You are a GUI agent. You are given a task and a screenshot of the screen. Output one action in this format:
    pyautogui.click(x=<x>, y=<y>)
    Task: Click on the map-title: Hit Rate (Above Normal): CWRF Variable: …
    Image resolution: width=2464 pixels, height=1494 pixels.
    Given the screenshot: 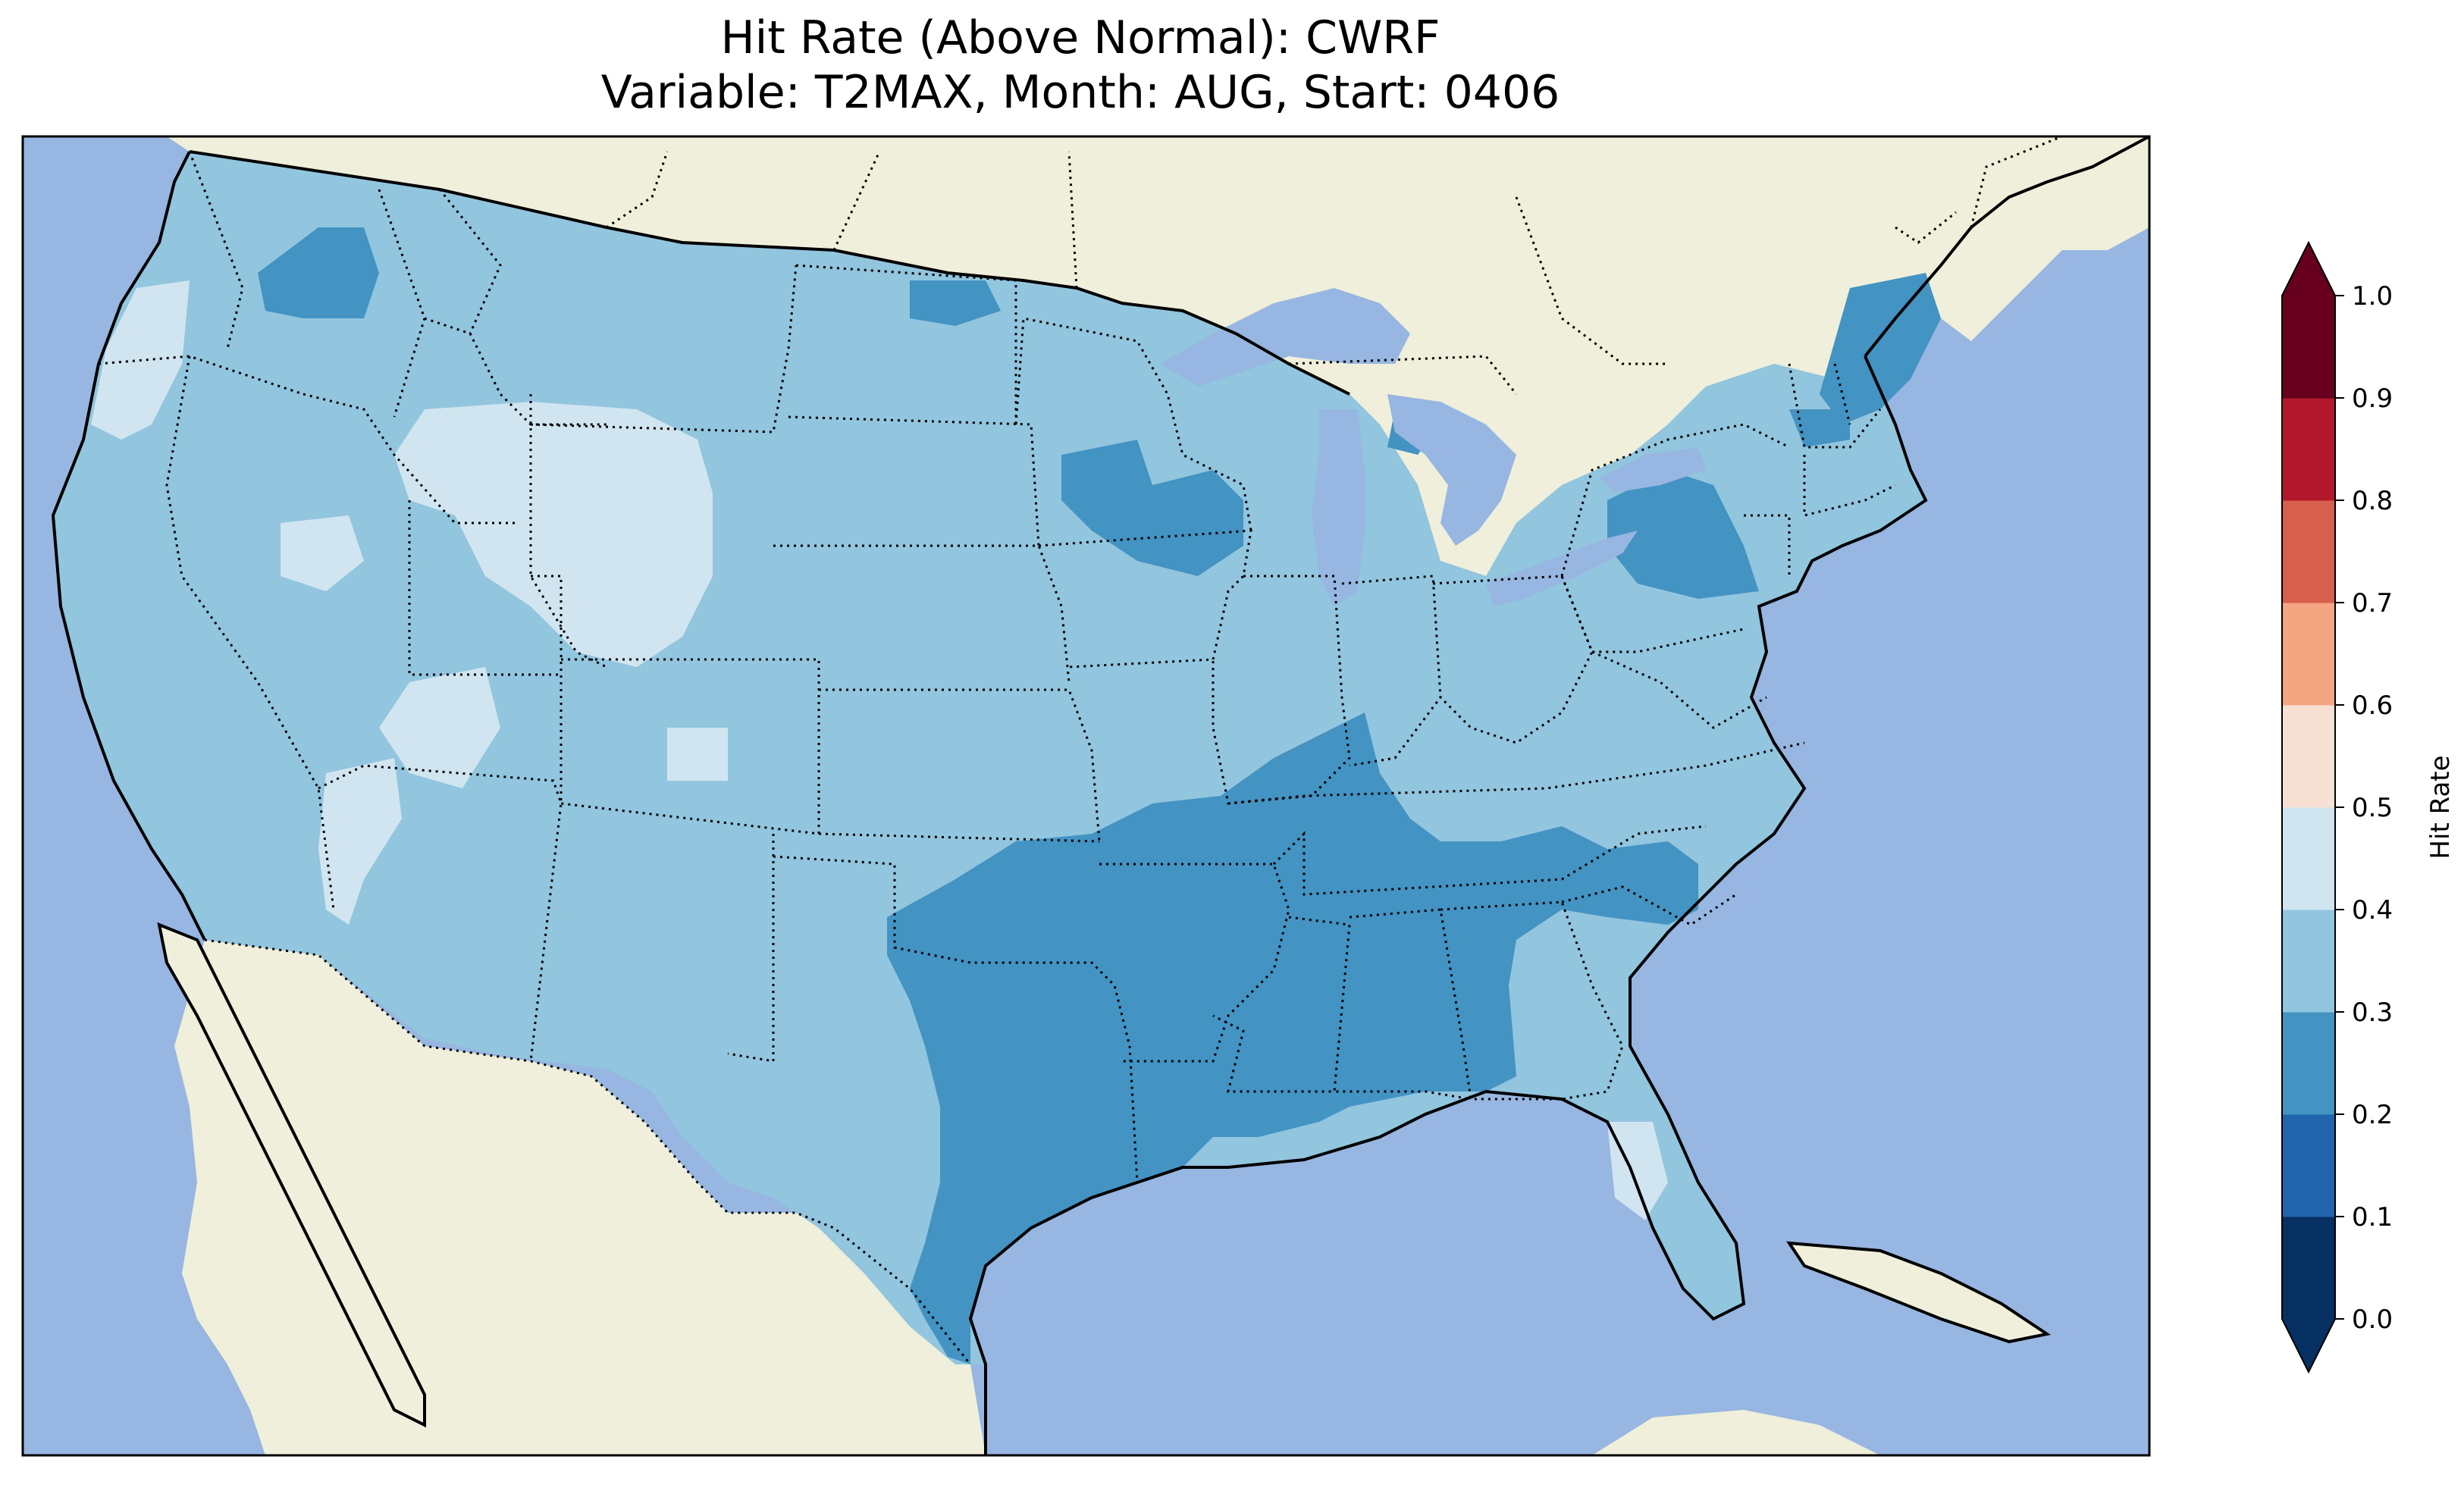 What is the action you would take?
    pyautogui.click(x=1081, y=65)
    